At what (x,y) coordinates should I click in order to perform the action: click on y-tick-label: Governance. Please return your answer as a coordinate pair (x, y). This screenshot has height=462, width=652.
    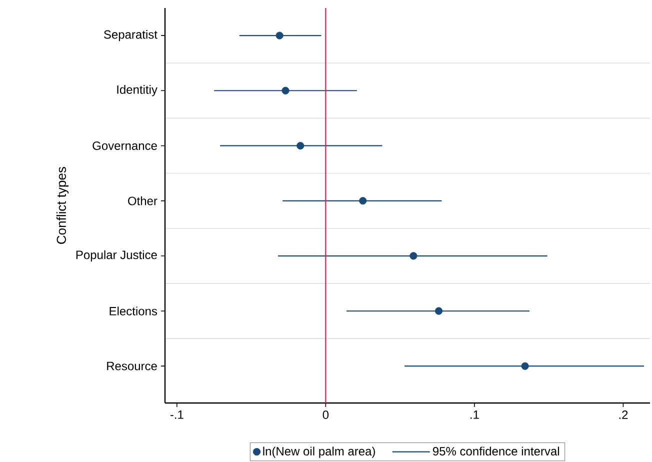
    Looking at the image, I should click on (124, 145).